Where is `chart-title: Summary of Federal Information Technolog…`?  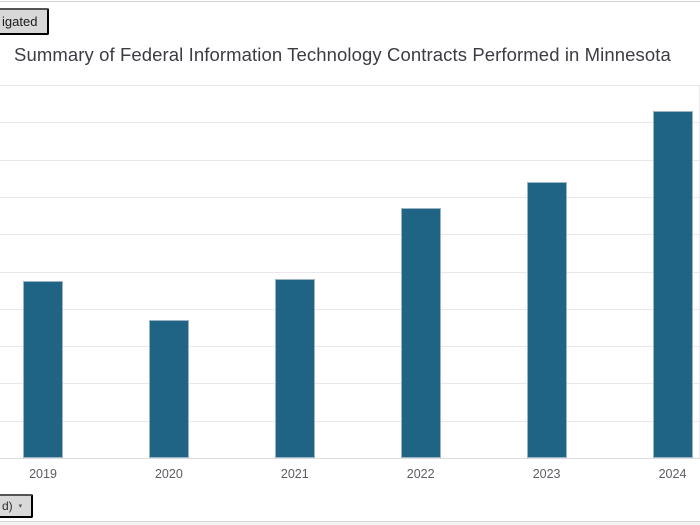
chart-title: Summary of Federal Information Technolog… is located at coordinates (342, 54).